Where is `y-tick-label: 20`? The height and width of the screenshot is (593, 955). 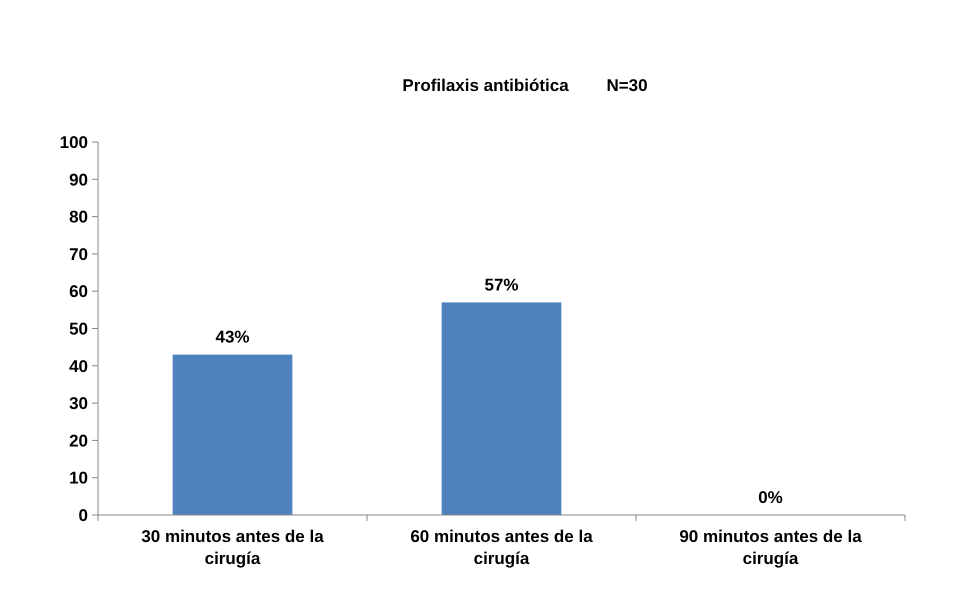
y-tick-label: 20 is located at coordinates (78, 440).